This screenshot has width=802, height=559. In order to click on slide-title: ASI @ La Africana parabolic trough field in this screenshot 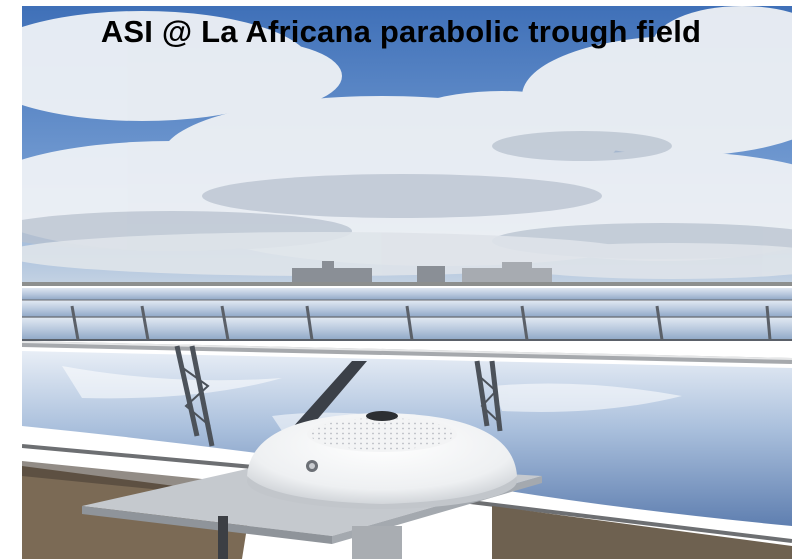, I will do `click(401, 31)`.